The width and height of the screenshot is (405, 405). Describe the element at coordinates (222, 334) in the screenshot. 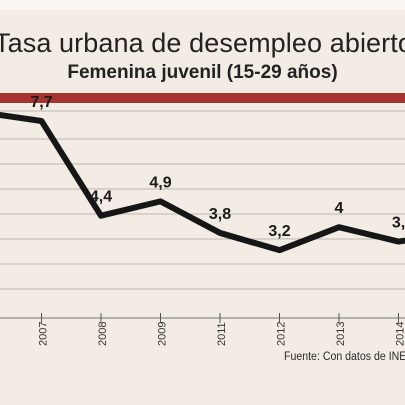

I see `x-tick-label: 2011` at that location.